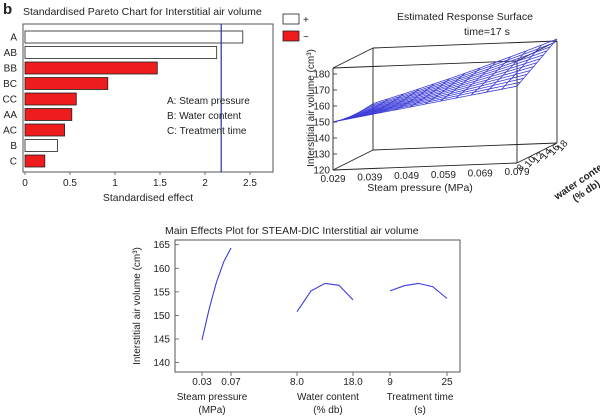 This screenshot has height=418, width=600. Describe the element at coordinates (10, 100) in the screenshot. I see `pareto-category-label-cc: CC` at that location.